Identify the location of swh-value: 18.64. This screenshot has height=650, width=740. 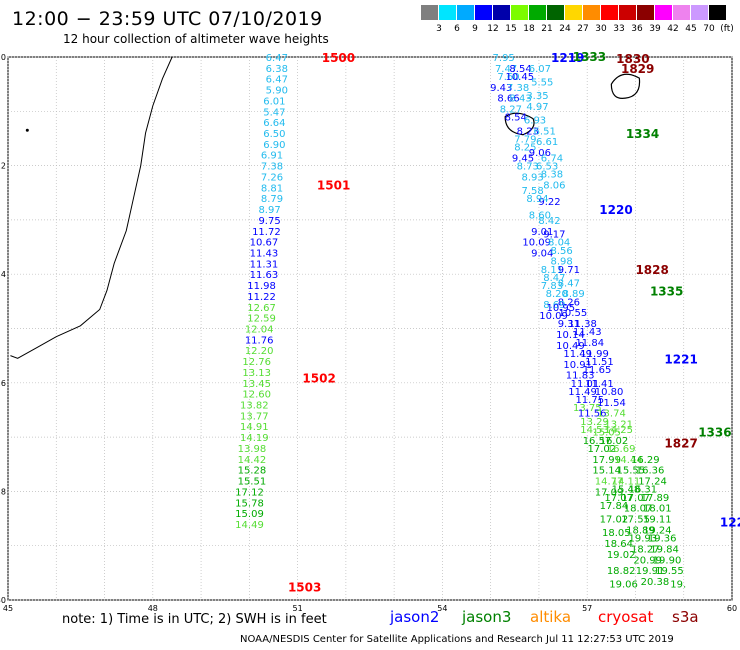
(618, 544).